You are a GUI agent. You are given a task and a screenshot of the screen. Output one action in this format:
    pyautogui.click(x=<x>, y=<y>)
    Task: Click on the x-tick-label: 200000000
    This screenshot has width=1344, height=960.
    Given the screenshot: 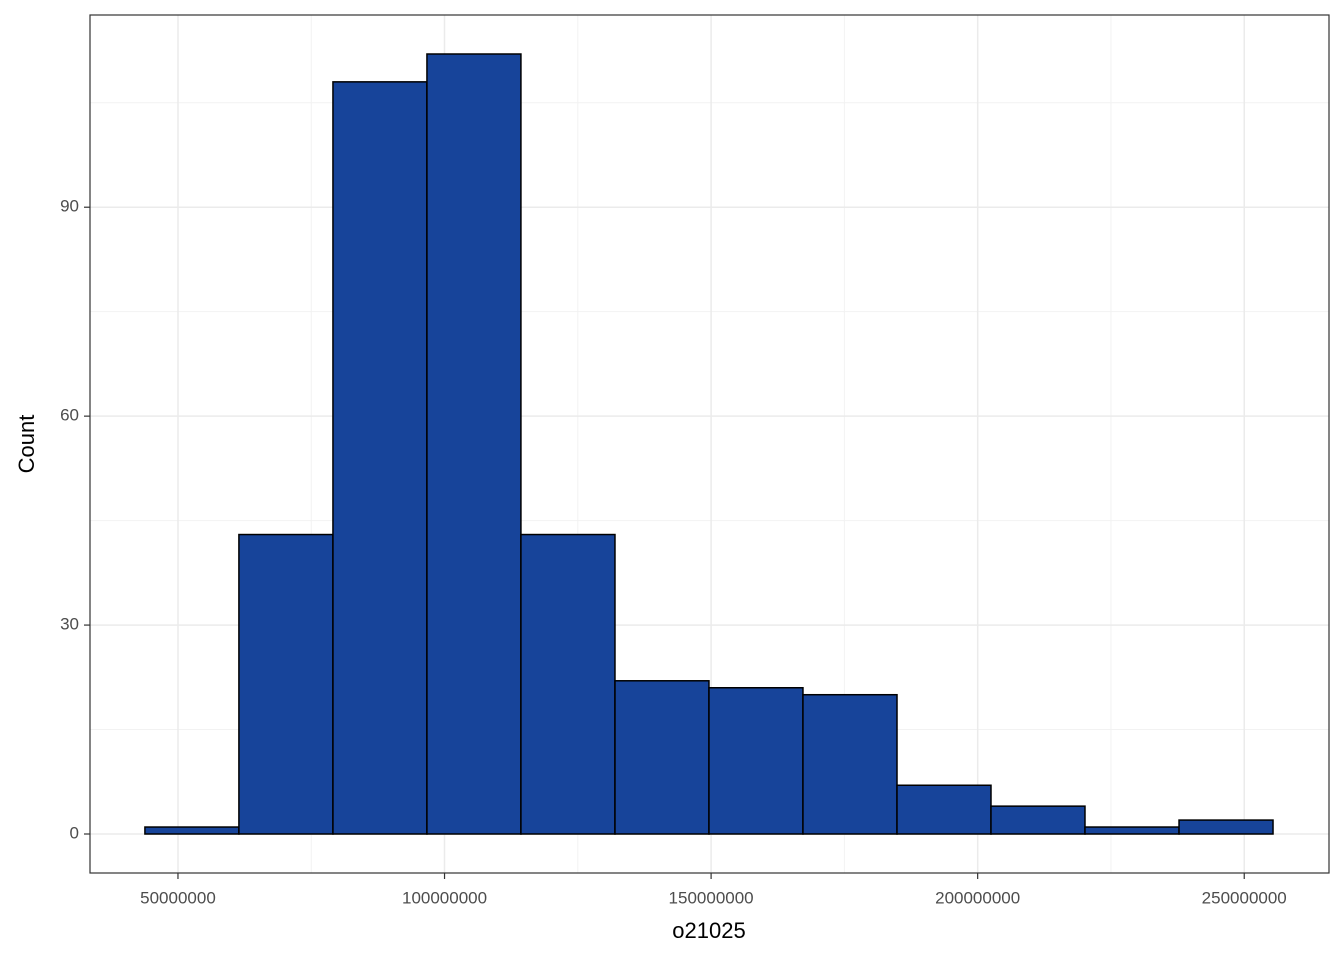 What is the action you would take?
    pyautogui.click(x=977, y=897)
    